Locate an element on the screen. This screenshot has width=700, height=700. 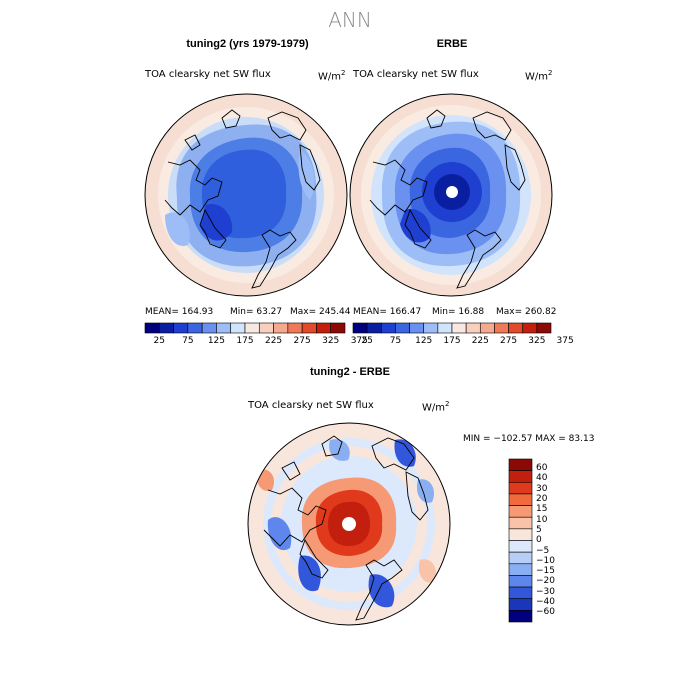
colorbar-tick-label: 10 is located at coordinates (542, 519).